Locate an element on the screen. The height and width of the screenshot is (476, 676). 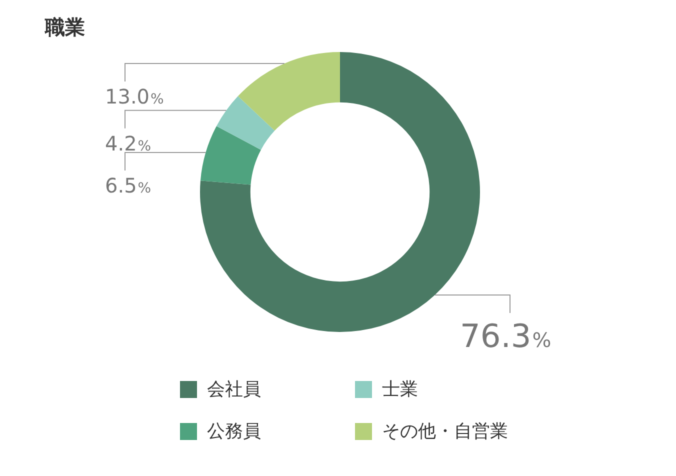
legend-label: 会社員 is located at coordinates (234, 390).